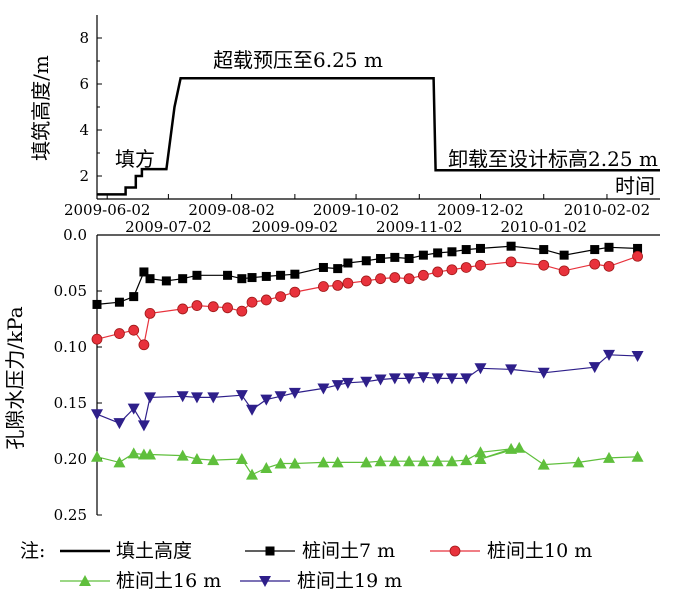 The height and width of the screenshot is (603, 700). What do you see at coordinates (154, 551) in the screenshot?
I see `legend-label-fill-height: 填土高度` at bounding box center [154, 551].